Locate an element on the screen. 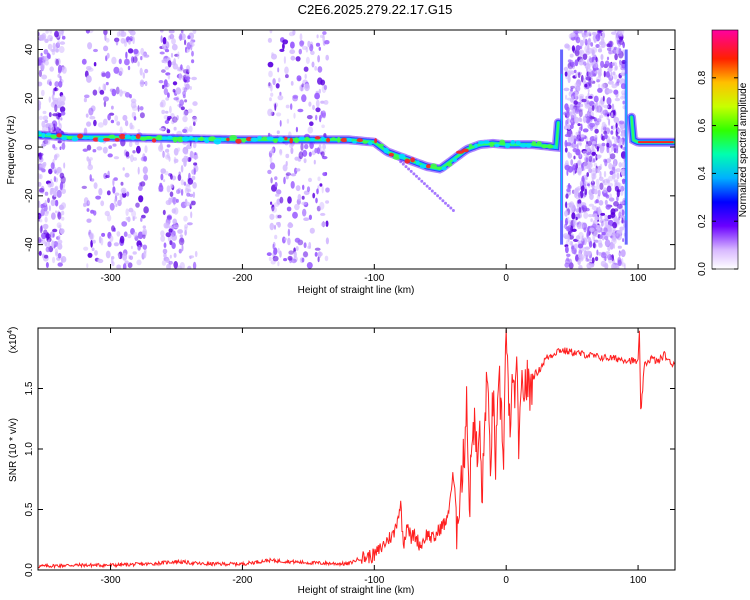 This screenshot has height=600, width=750. colorbar-tick-label: 0.4 is located at coordinates (702, 173).